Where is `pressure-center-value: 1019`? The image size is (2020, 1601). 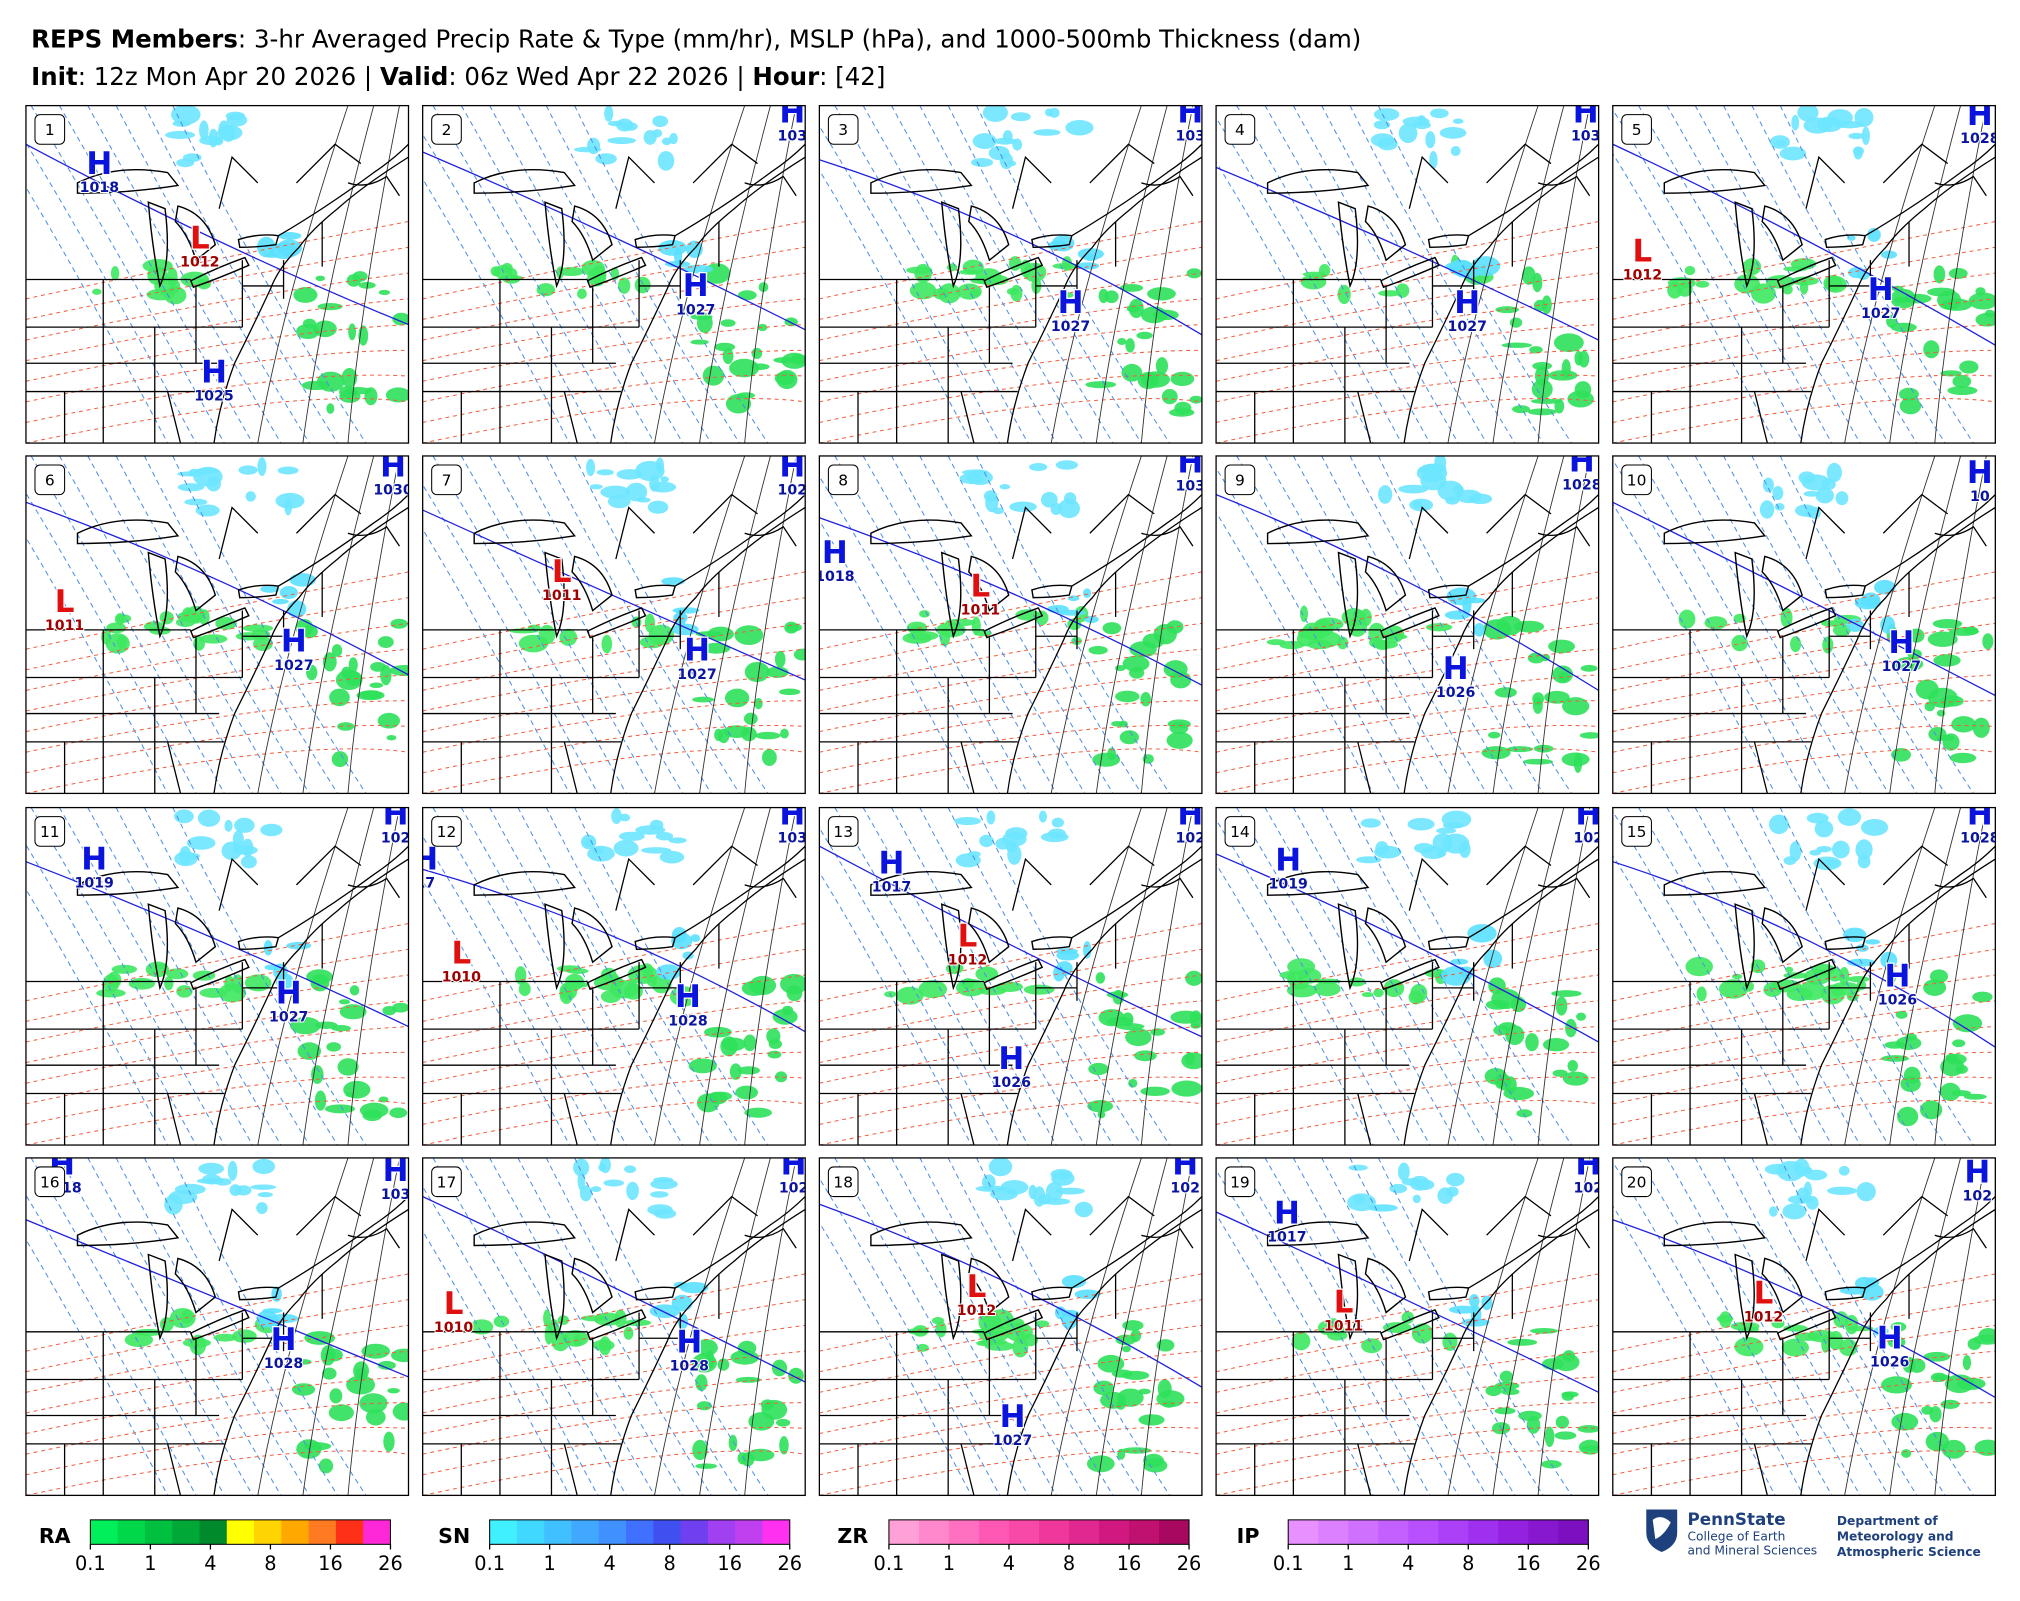
pressure-center-value: 1019 is located at coordinates (1288, 885).